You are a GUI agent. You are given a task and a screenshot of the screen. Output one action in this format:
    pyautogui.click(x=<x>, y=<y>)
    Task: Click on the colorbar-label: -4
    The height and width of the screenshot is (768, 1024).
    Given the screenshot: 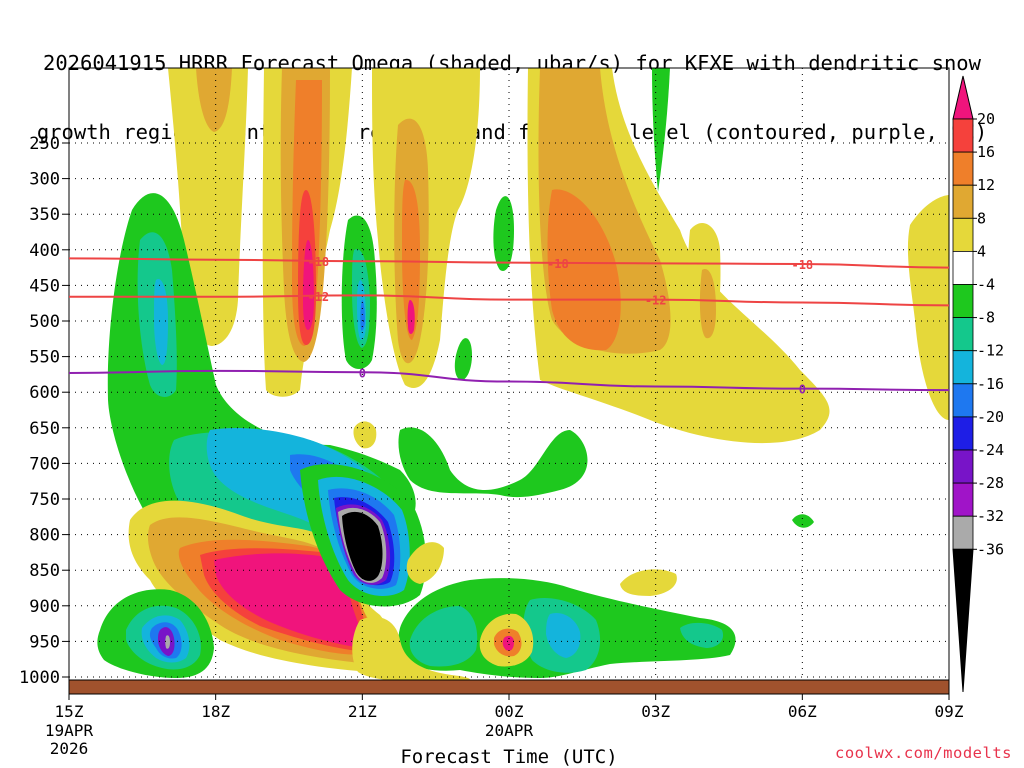 What is the action you would take?
    pyautogui.click(x=986, y=285)
    